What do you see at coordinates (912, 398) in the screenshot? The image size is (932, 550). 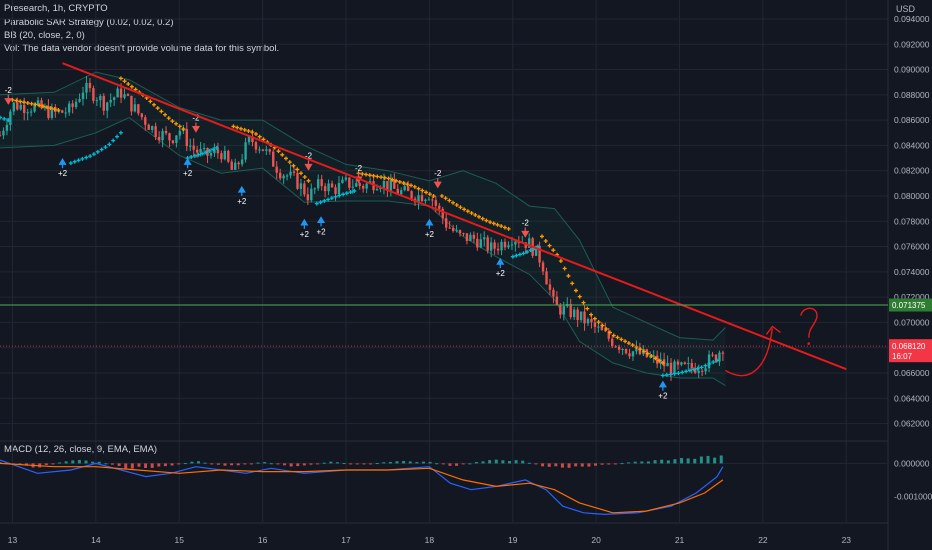 I see `price-tick-label: 0.064000` at bounding box center [912, 398].